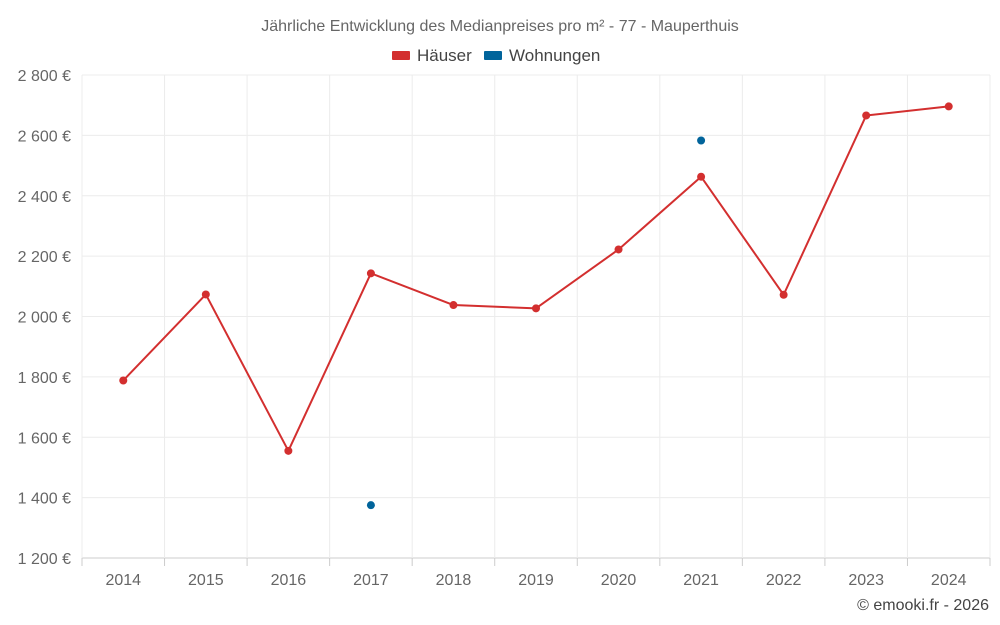  Describe the element at coordinates (44, 136) in the screenshot. I see `y-tick-label: 2 600 €` at that location.